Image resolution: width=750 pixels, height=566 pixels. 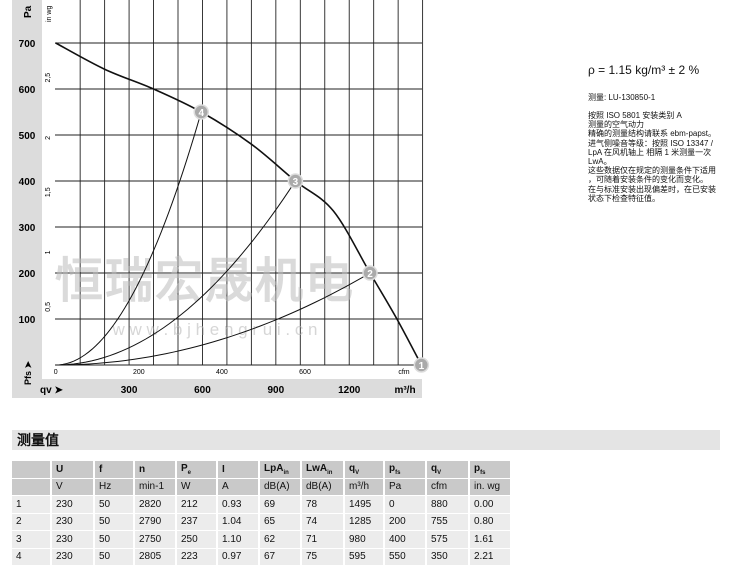 What do you see at coordinates (139, 372) in the screenshot?
I see `x-tick-cfm: 200` at bounding box center [139, 372].